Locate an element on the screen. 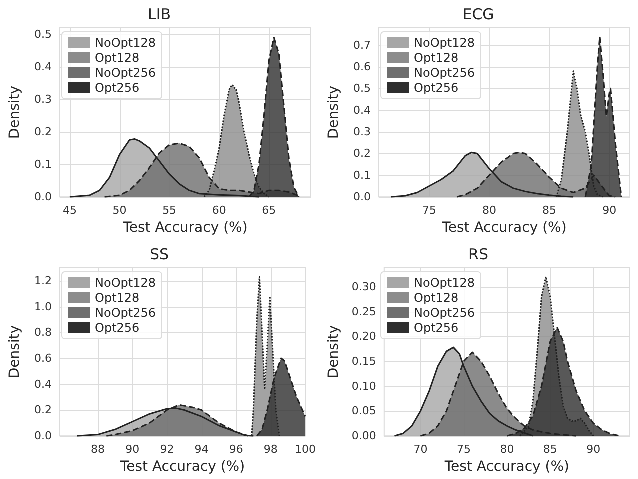 This screenshot has height=479, width=638. x-tick-label: 50 is located at coordinates (119, 211).